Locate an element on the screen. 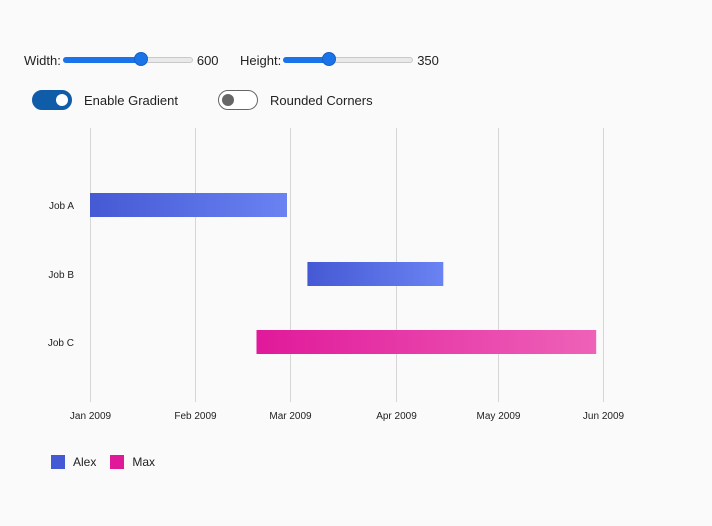 This screenshot has width=712, height=526. x-tick-label: May 2009 is located at coordinates (499, 416).